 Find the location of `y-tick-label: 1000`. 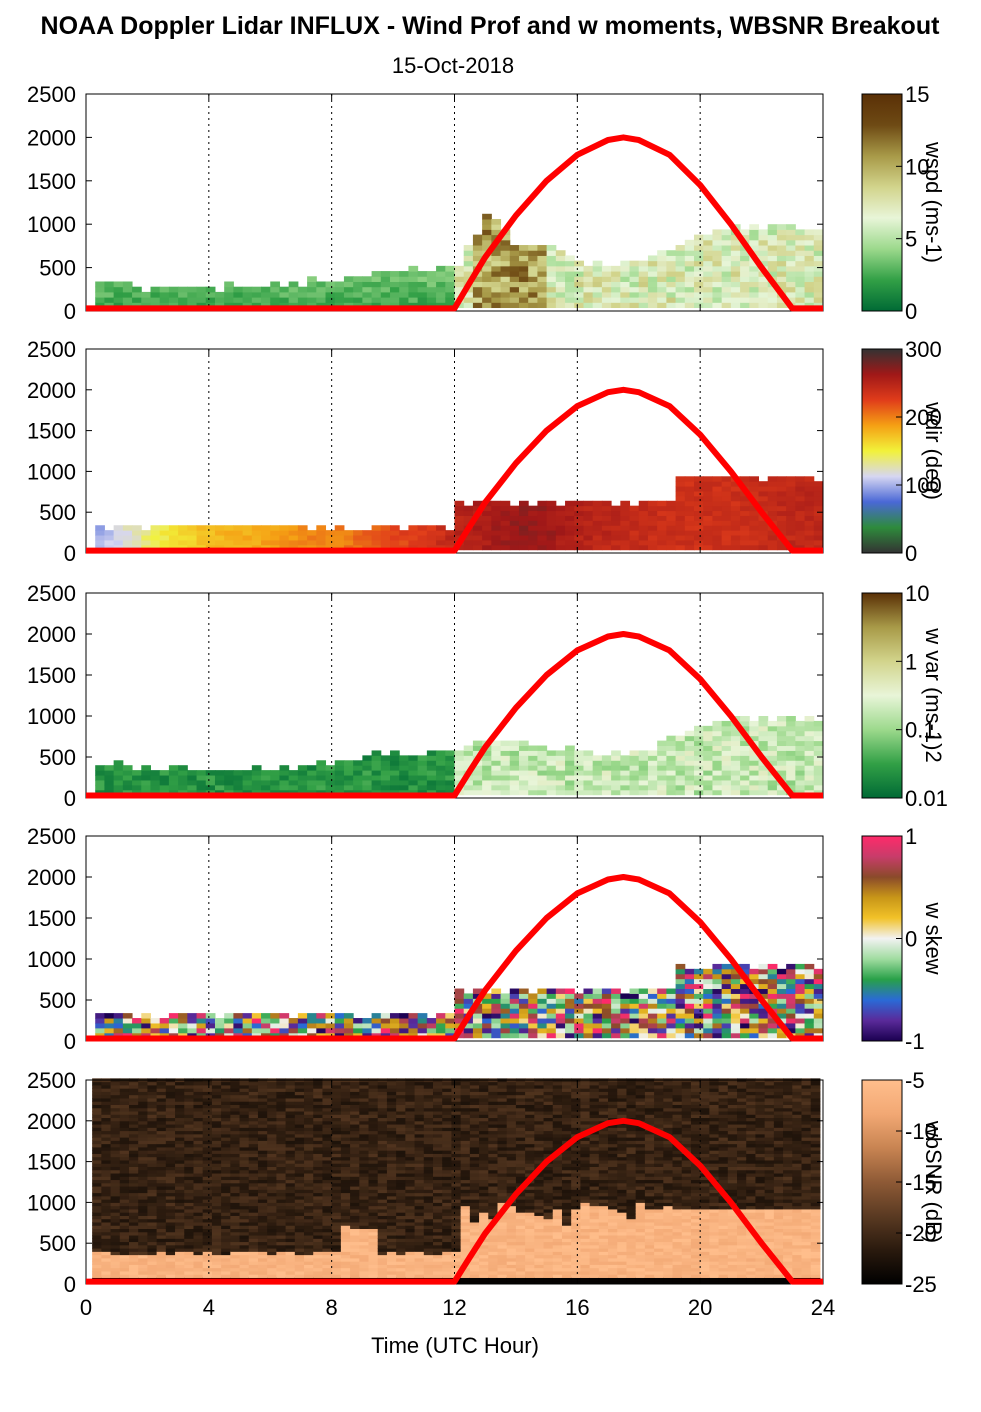

y-tick-label: 1000 is located at coordinates (51, 959).